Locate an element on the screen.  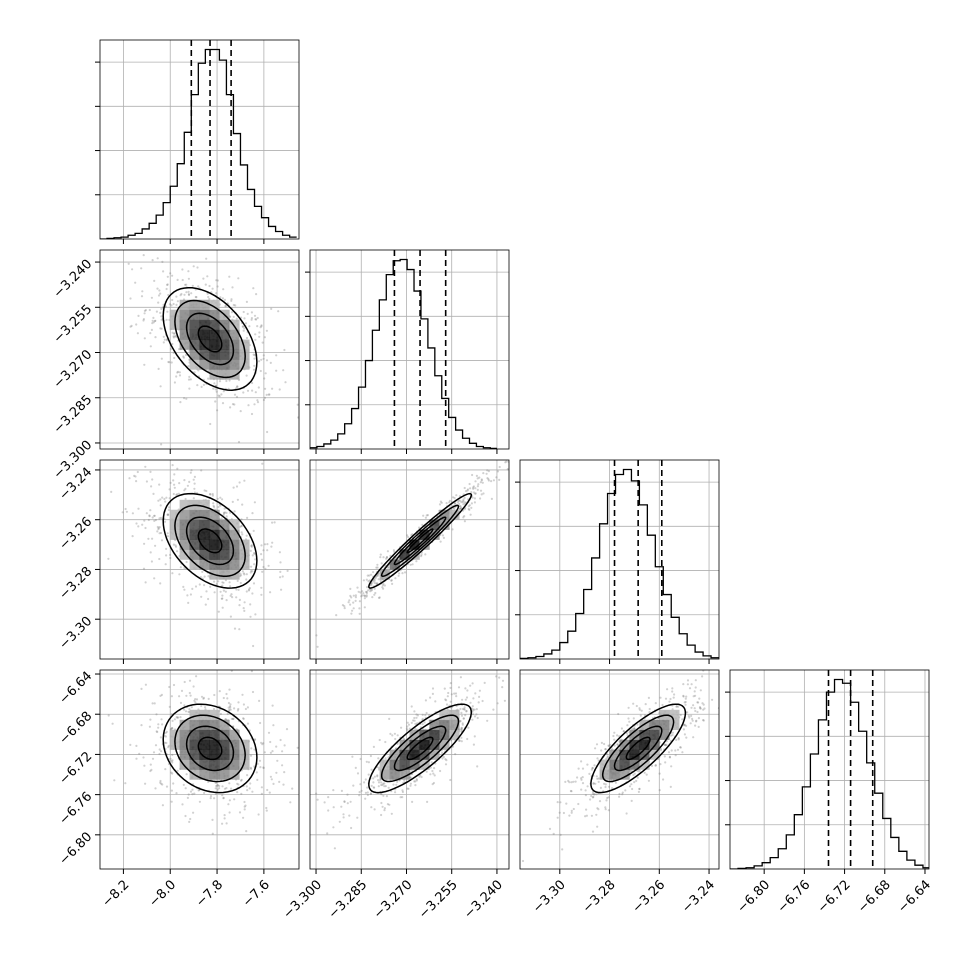
histogram-bars is located at coordinates (403, 353).